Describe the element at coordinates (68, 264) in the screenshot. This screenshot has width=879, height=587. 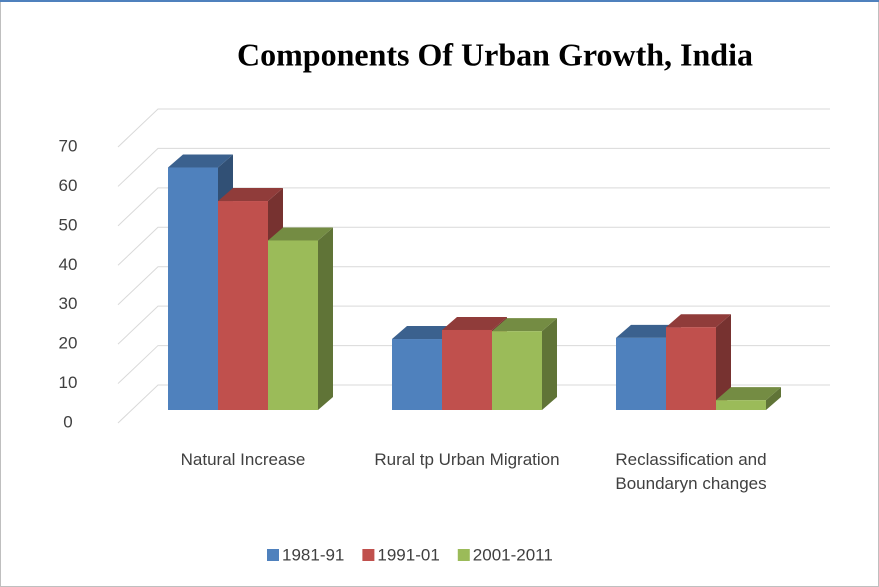
I see `y-tick-label: 40` at that location.